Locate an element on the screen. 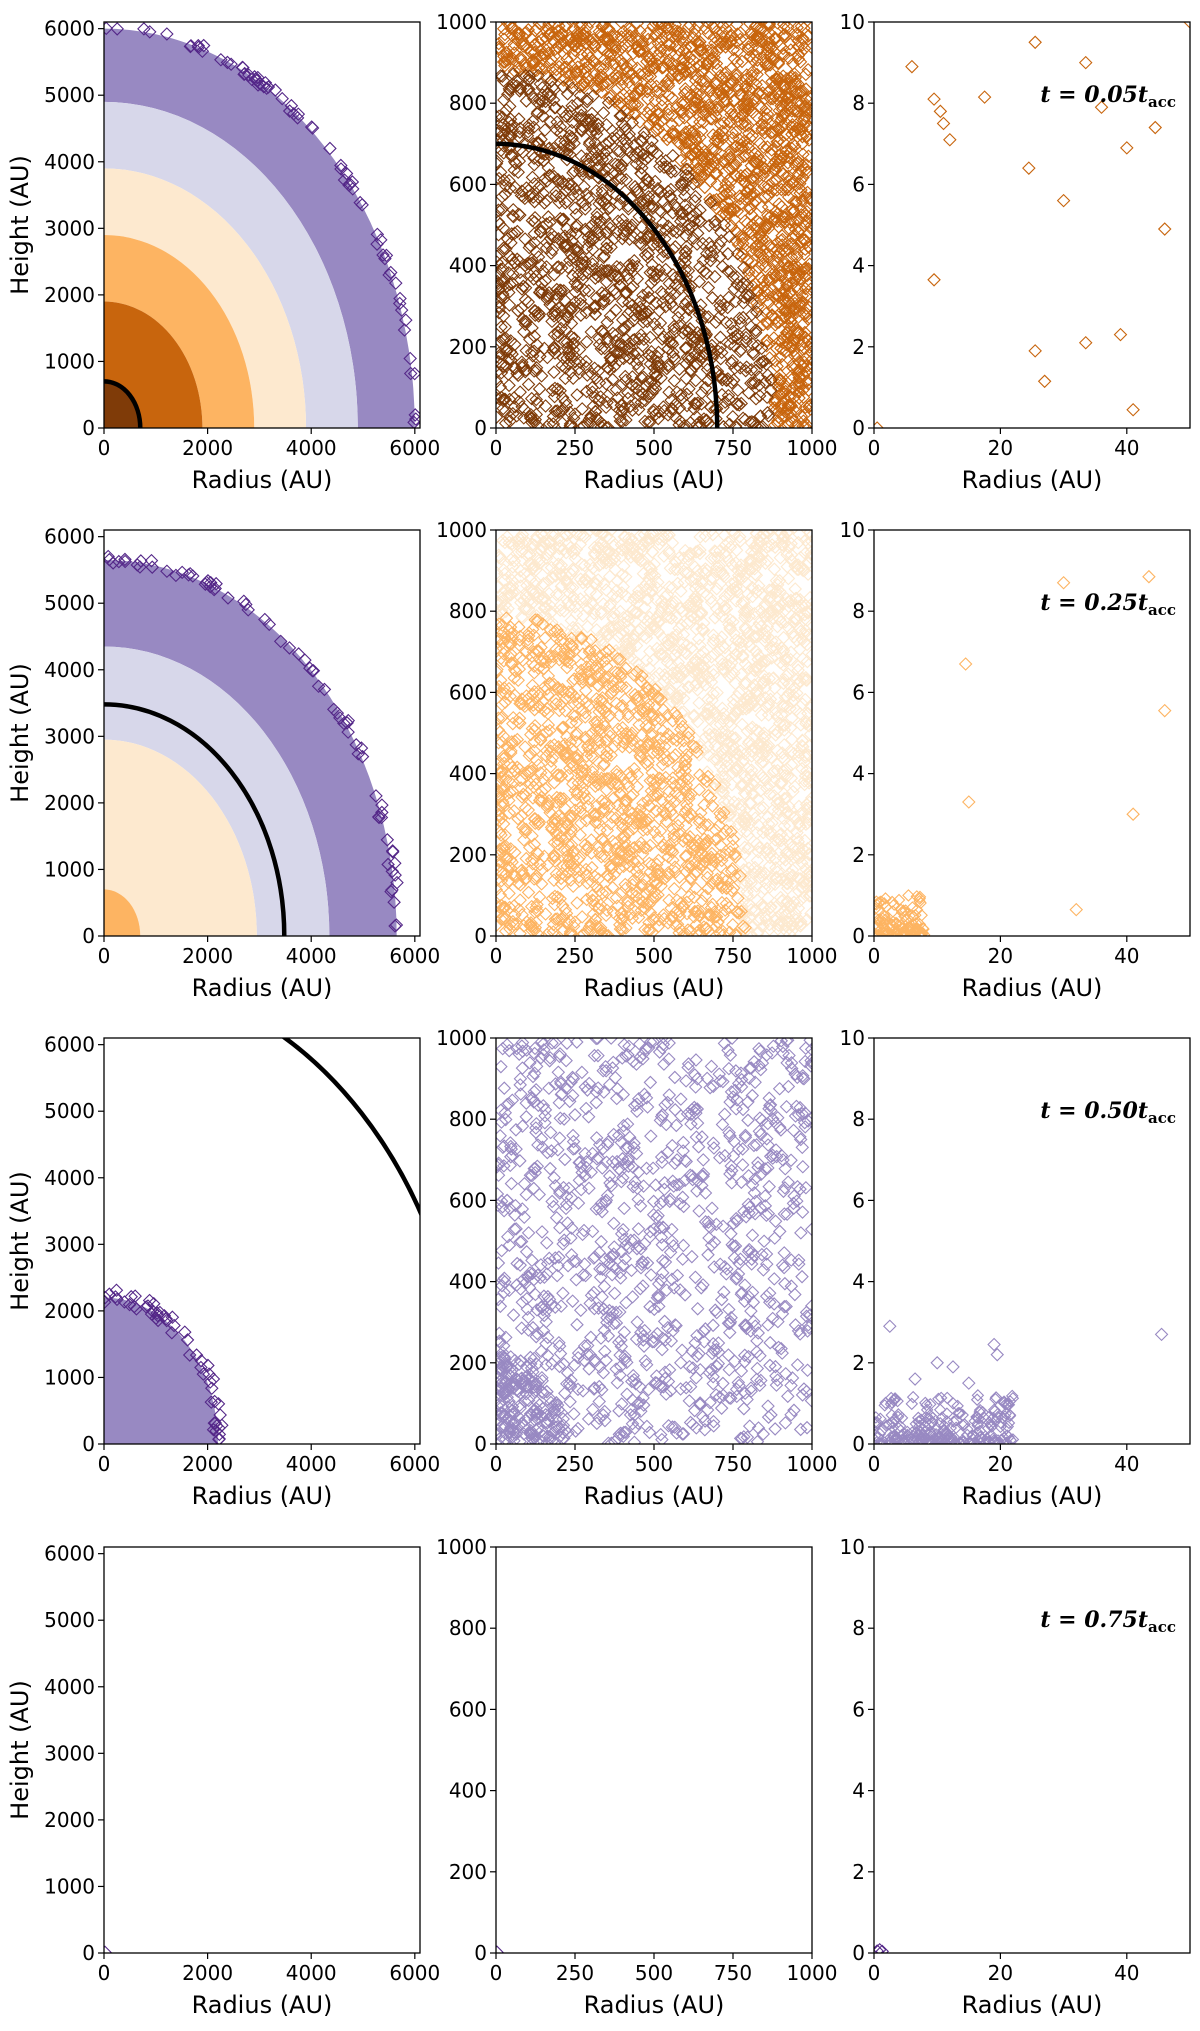  y-tick-label: 4 is located at coordinates (858, 266).